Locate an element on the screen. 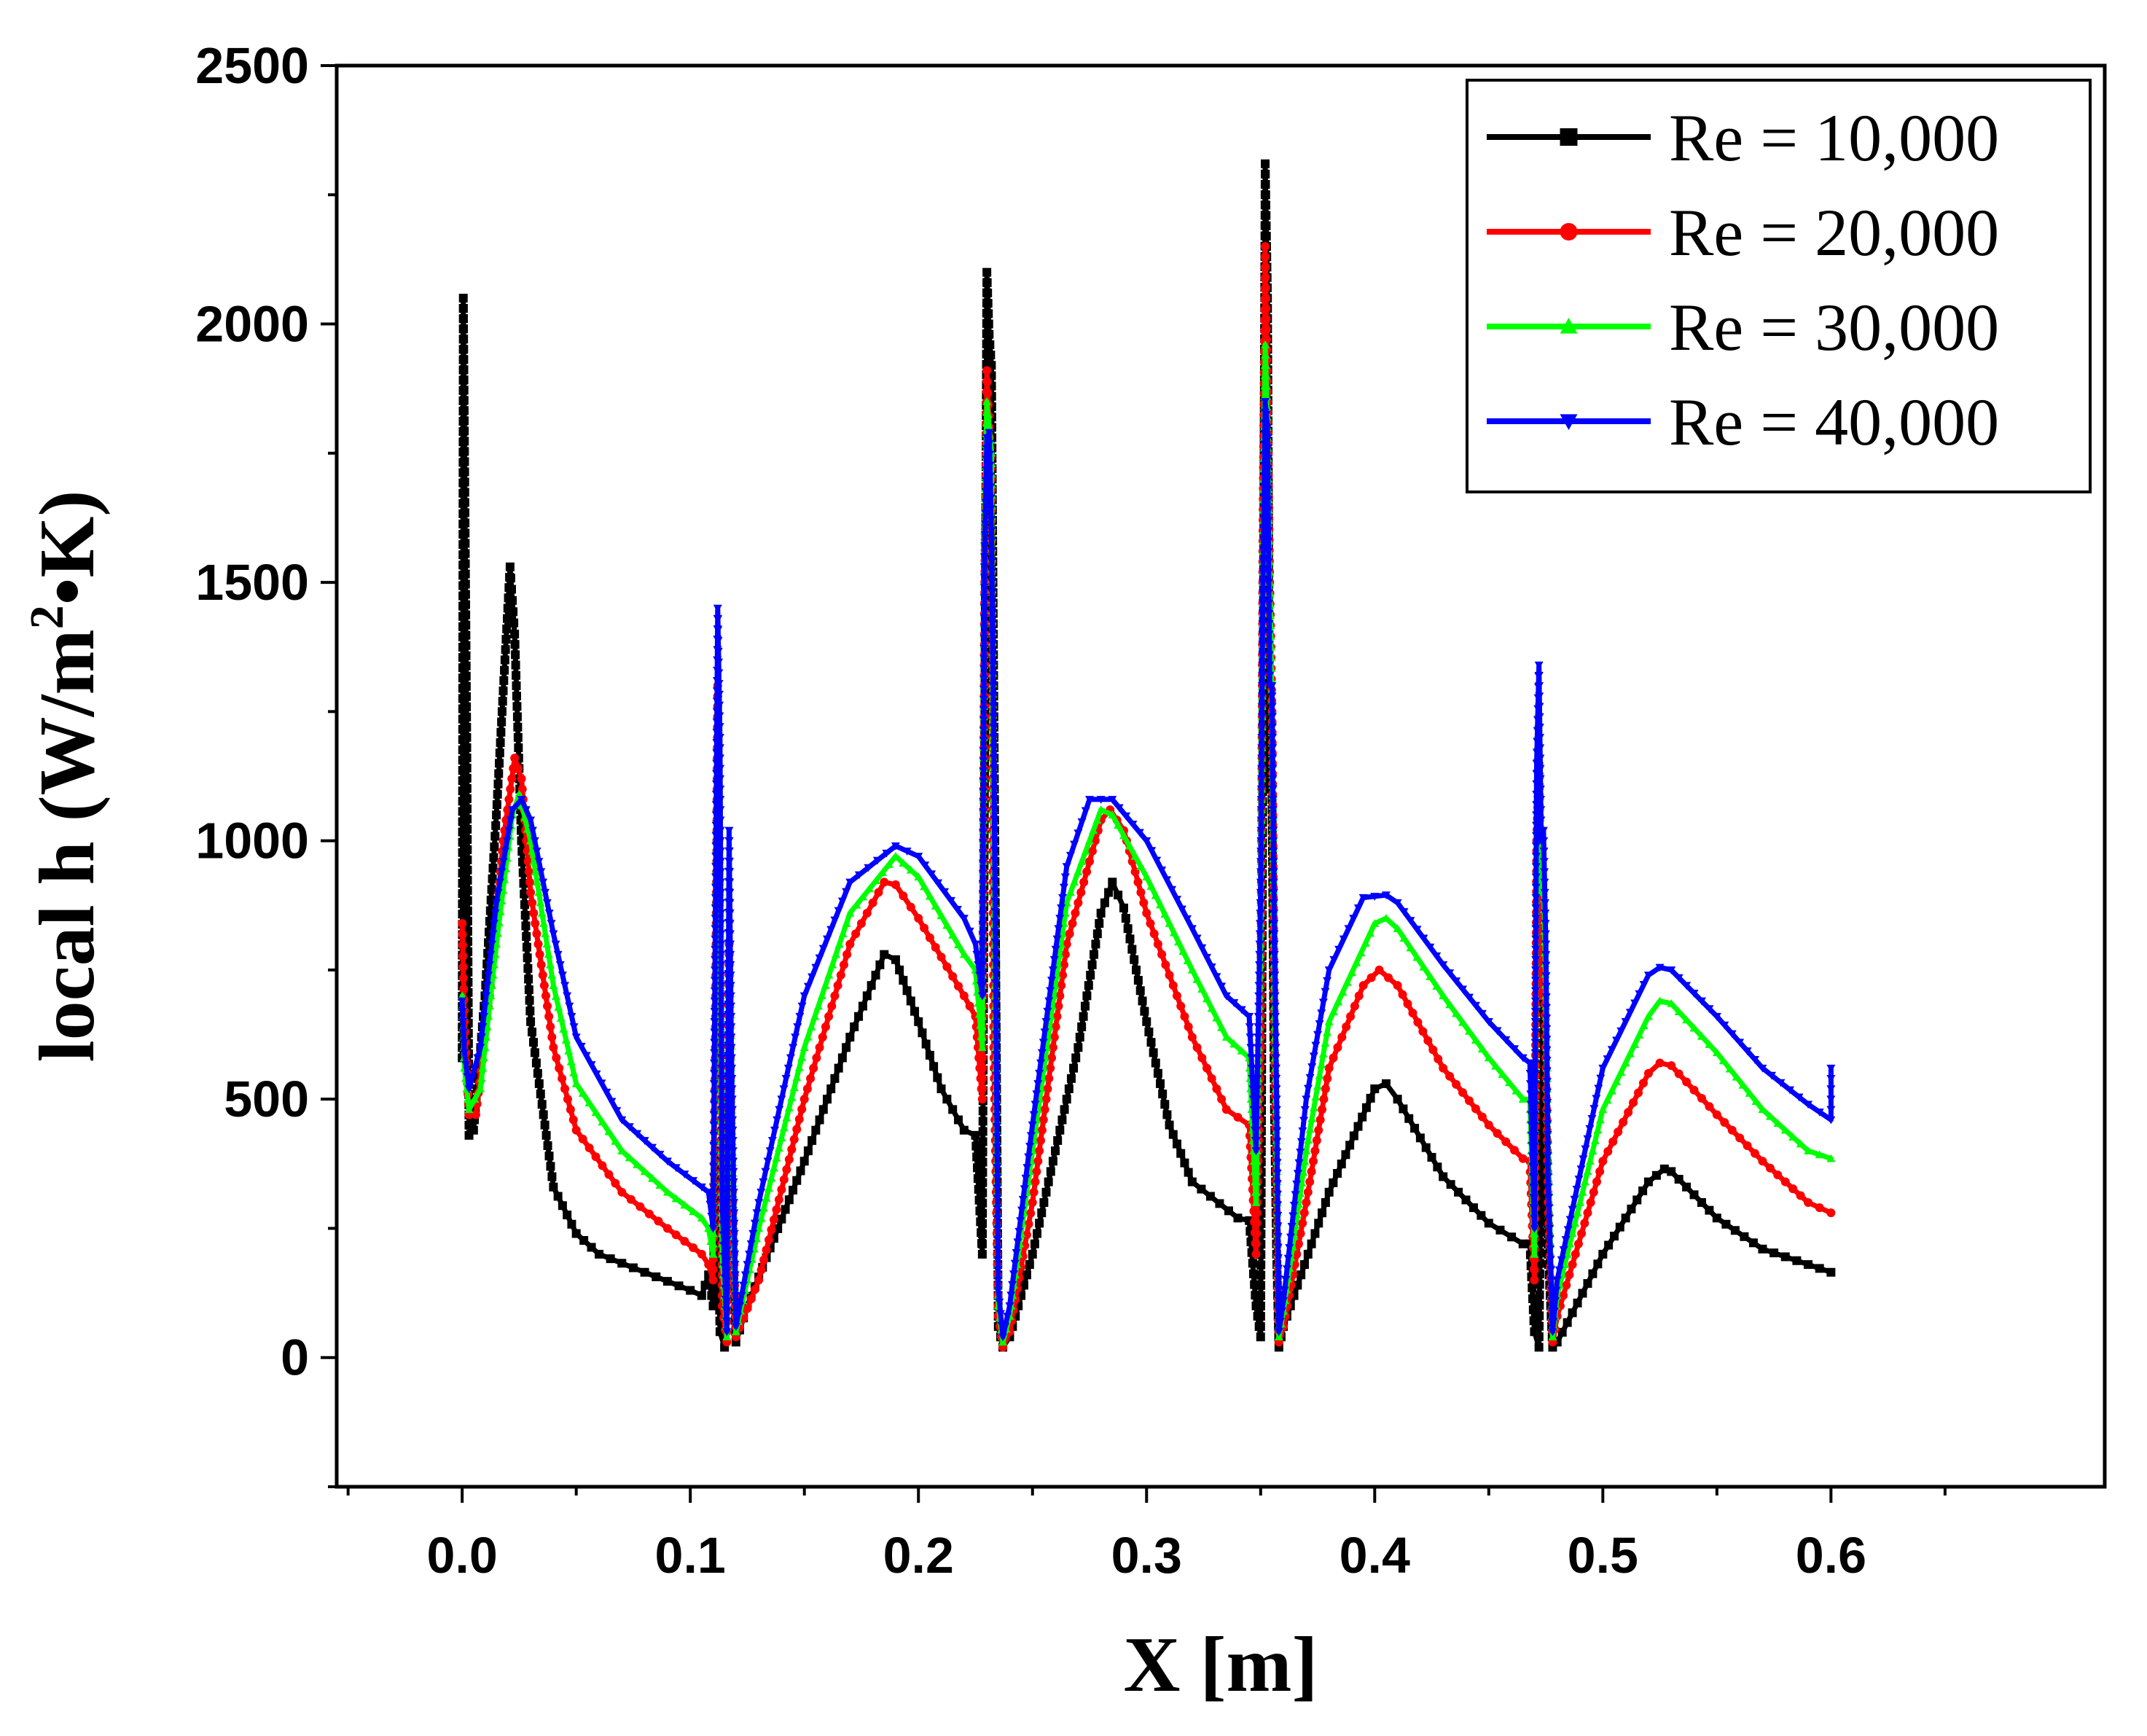  legend-label: Re = 30,000 is located at coordinates (1834, 327).